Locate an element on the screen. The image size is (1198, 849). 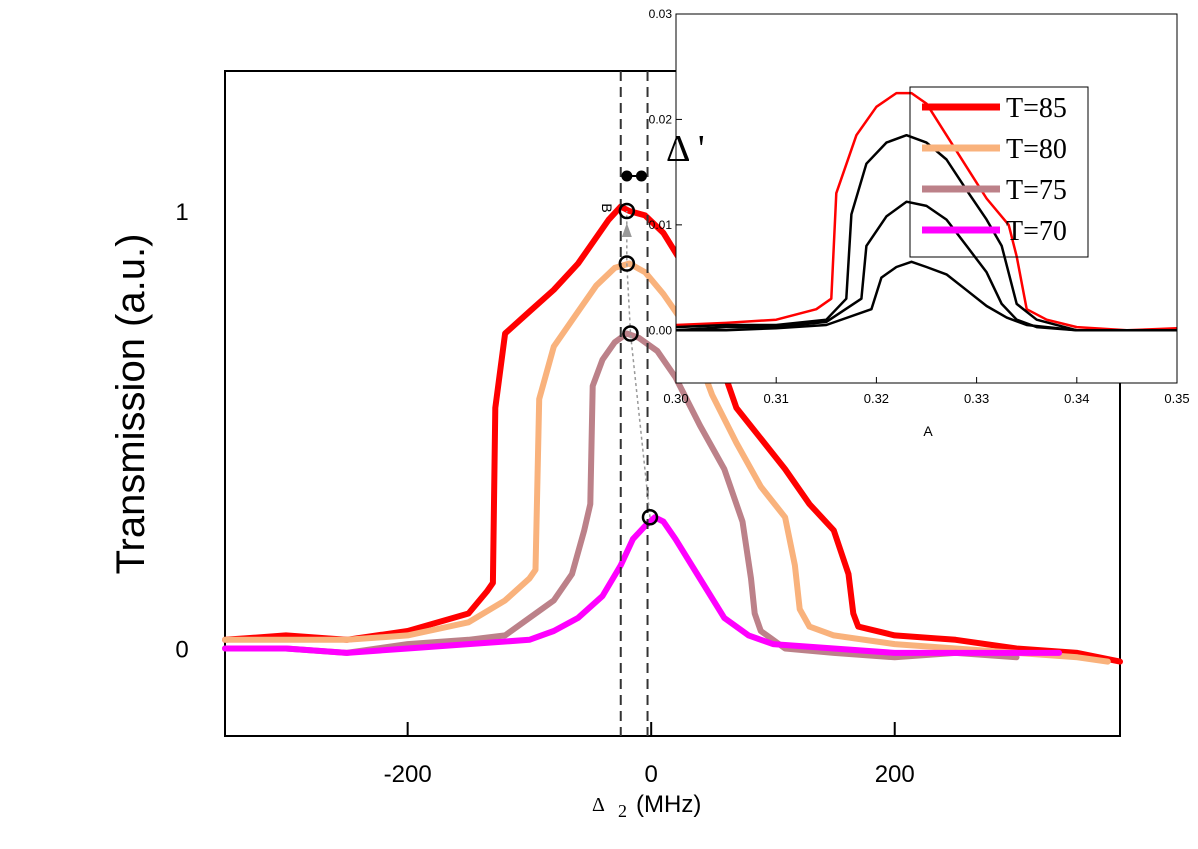
inset-x-tick-label: 0.30 is located at coordinates (675, 398).